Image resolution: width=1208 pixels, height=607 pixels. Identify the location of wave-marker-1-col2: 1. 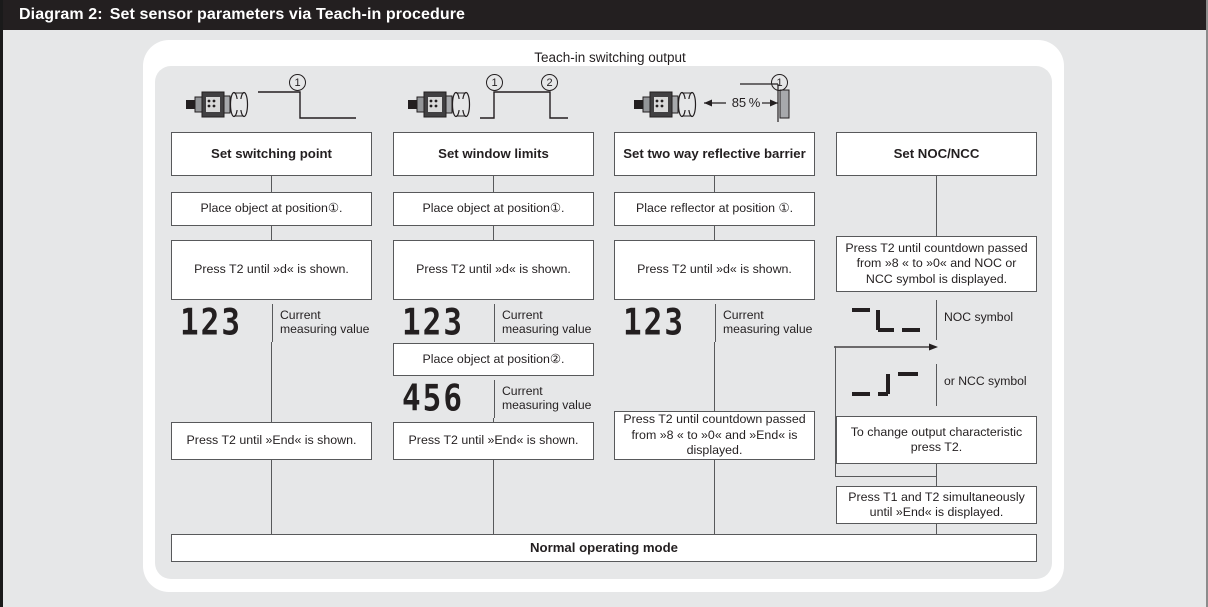
(494, 82).